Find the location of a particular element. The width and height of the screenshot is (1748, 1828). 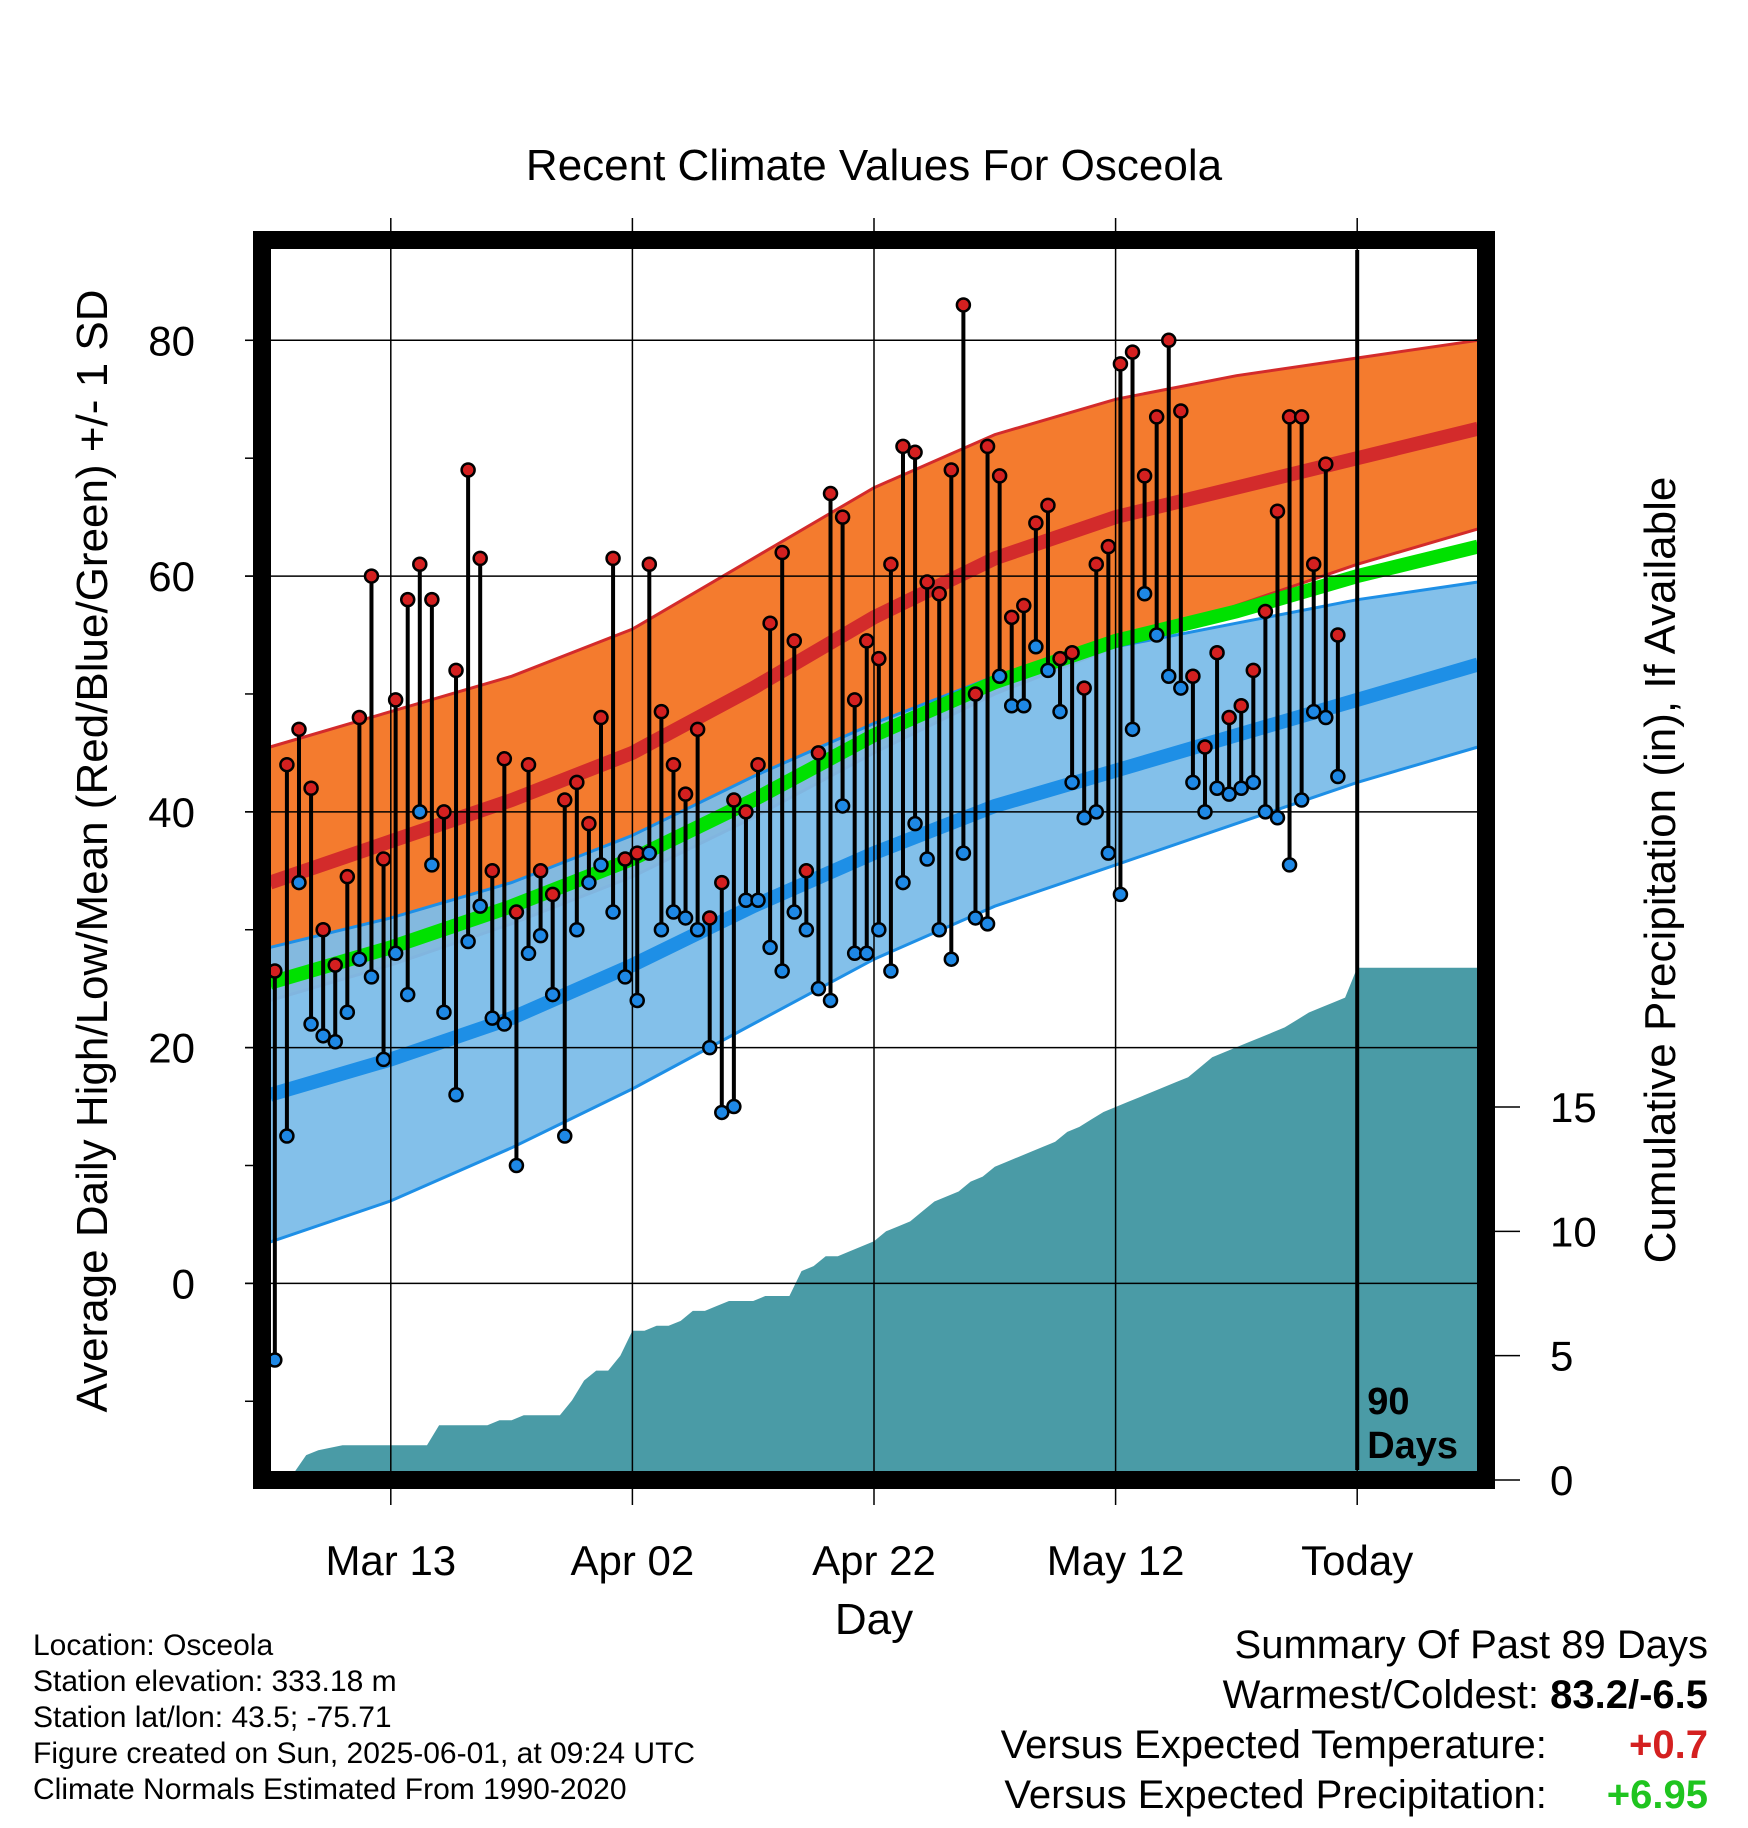

normals-text: Climate Normals Estimated From 1990-2020 is located at coordinates (330, 1789).